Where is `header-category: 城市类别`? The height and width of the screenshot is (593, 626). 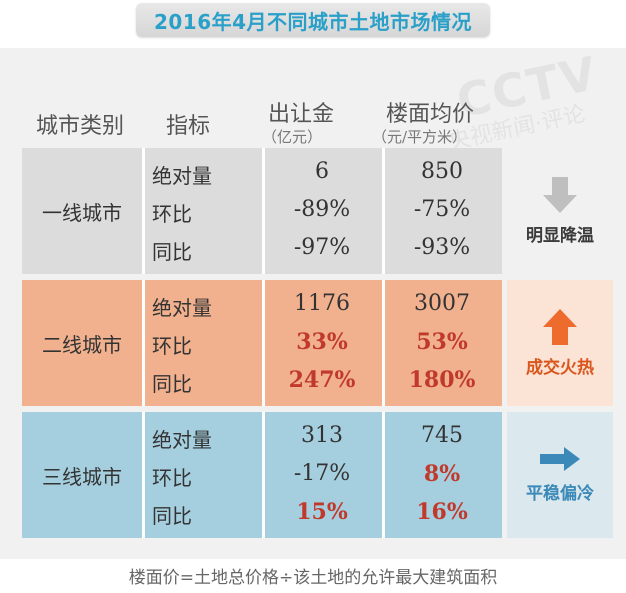 header-category: 城市类别 is located at coordinates (80, 126).